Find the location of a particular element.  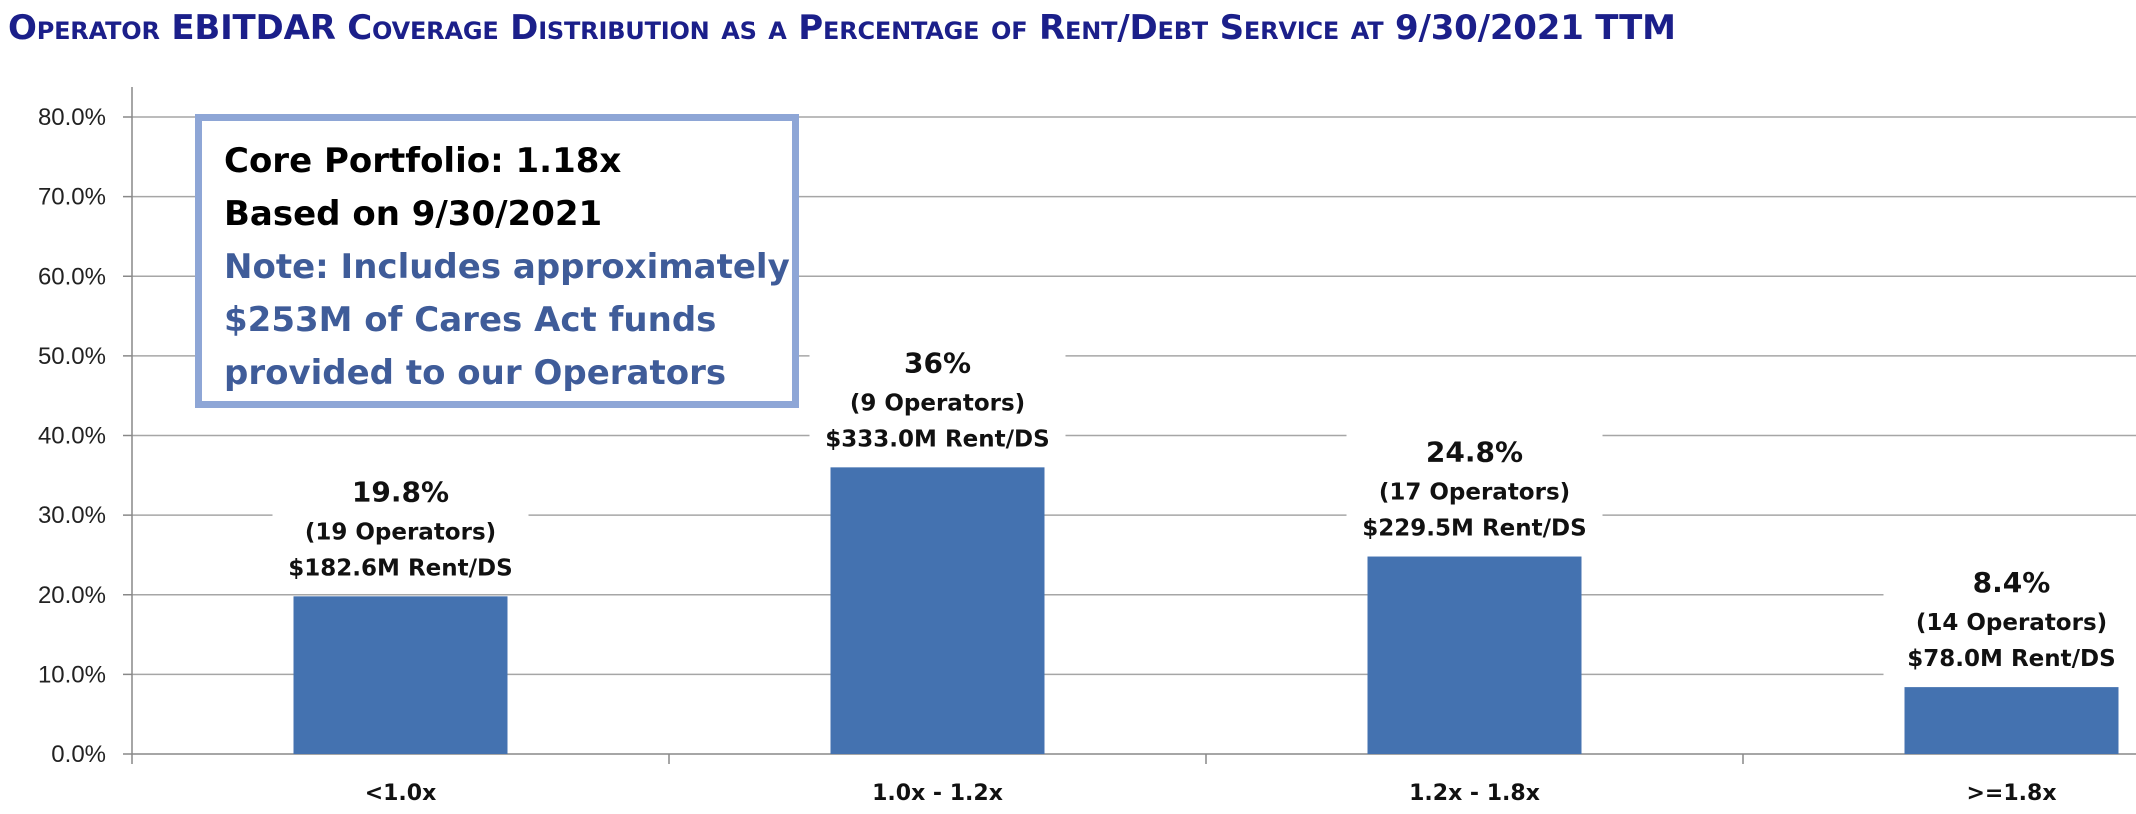

y-tick-label: 80.0% is located at coordinates (72, 117).